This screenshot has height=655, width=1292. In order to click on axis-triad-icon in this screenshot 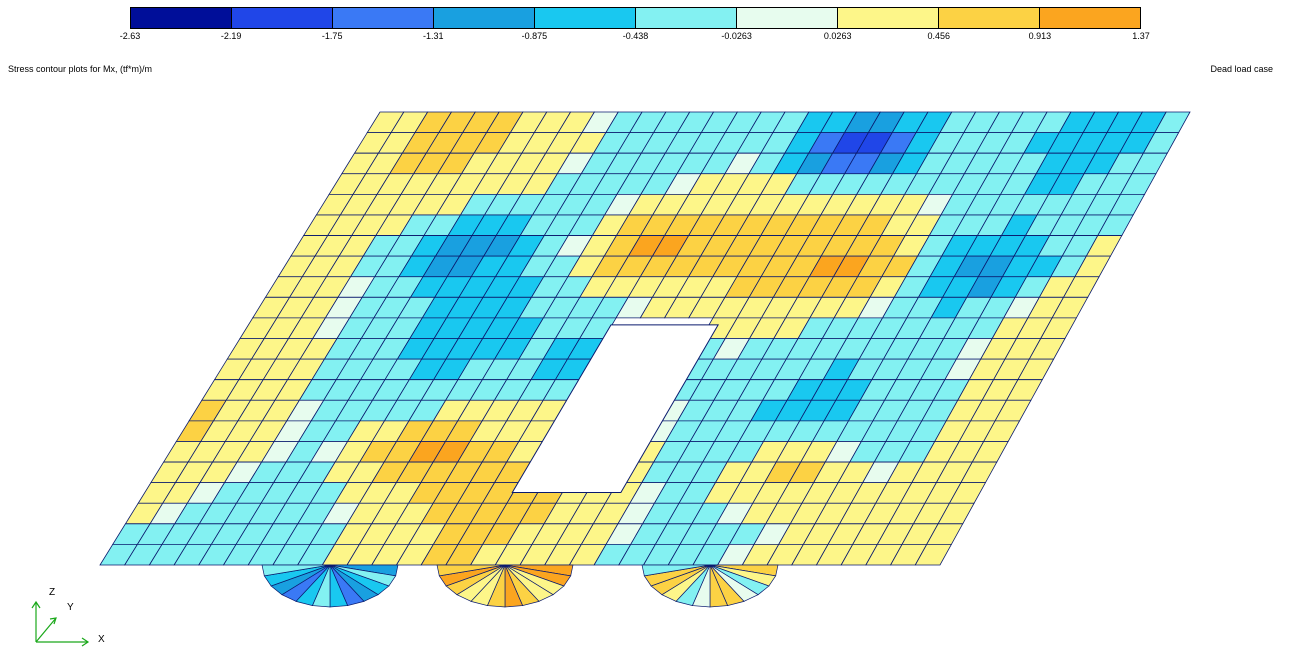, I will do `click(60, 623)`.